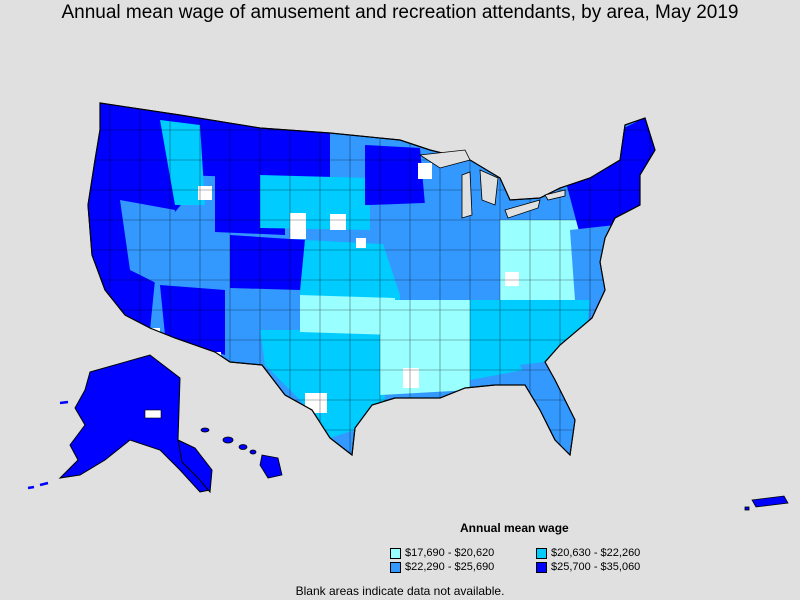  Describe the element at coordinates (514, 528) in the screenshot. I see `legend-title: Annual mean wage` at that location.